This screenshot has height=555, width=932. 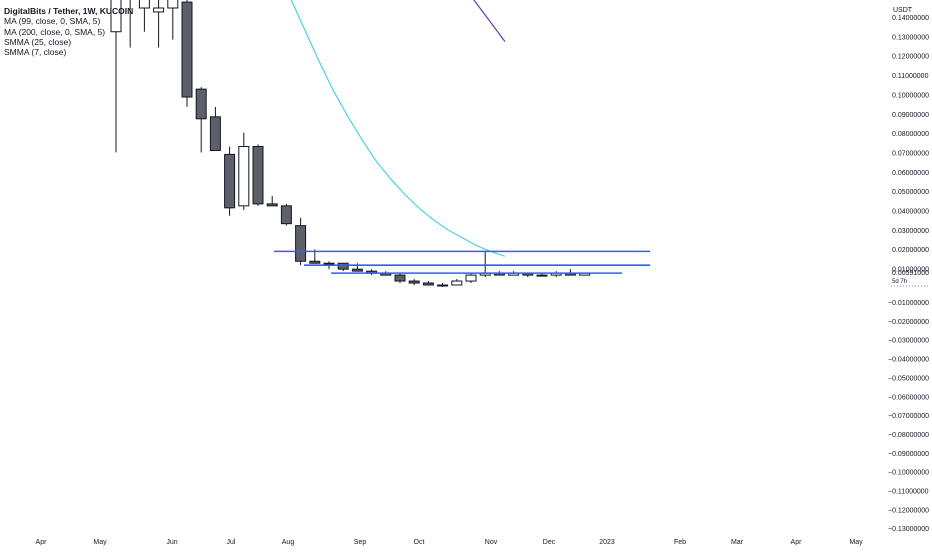 What do you see at coordinates (419, 542) in the screenshot?
I see `x-tick-label: Oct` at bounding box center [419, 542].